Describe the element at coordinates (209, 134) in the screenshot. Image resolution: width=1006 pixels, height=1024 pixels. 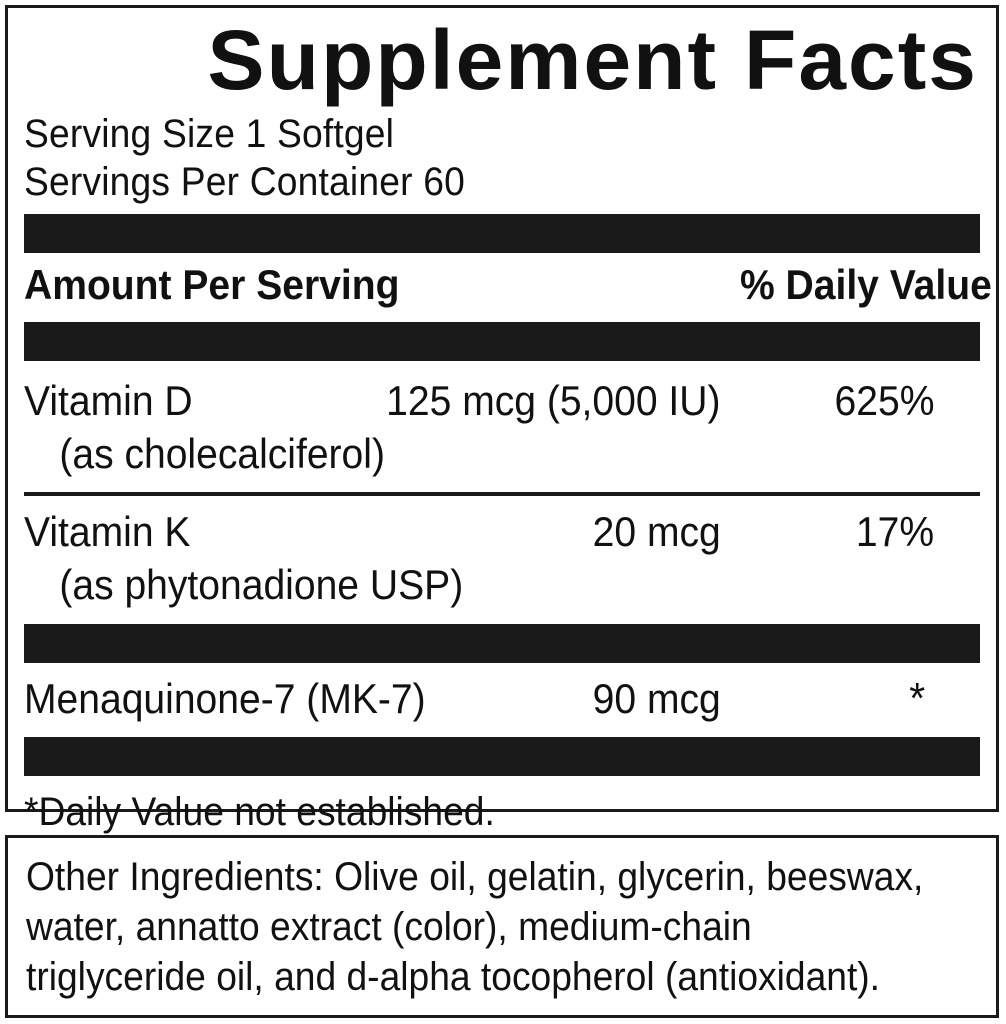
I see `serving-size-line: Serving Size 1 Softgel` at that location.